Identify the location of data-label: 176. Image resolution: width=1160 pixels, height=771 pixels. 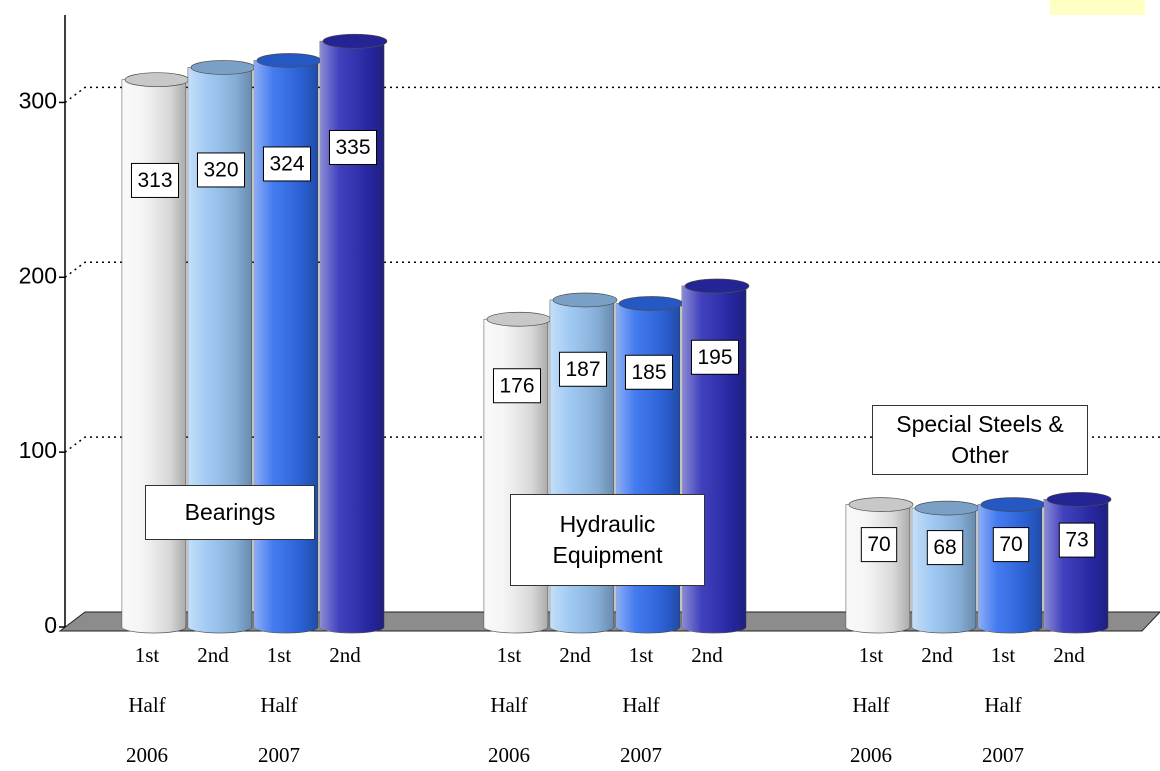
(516, 385).